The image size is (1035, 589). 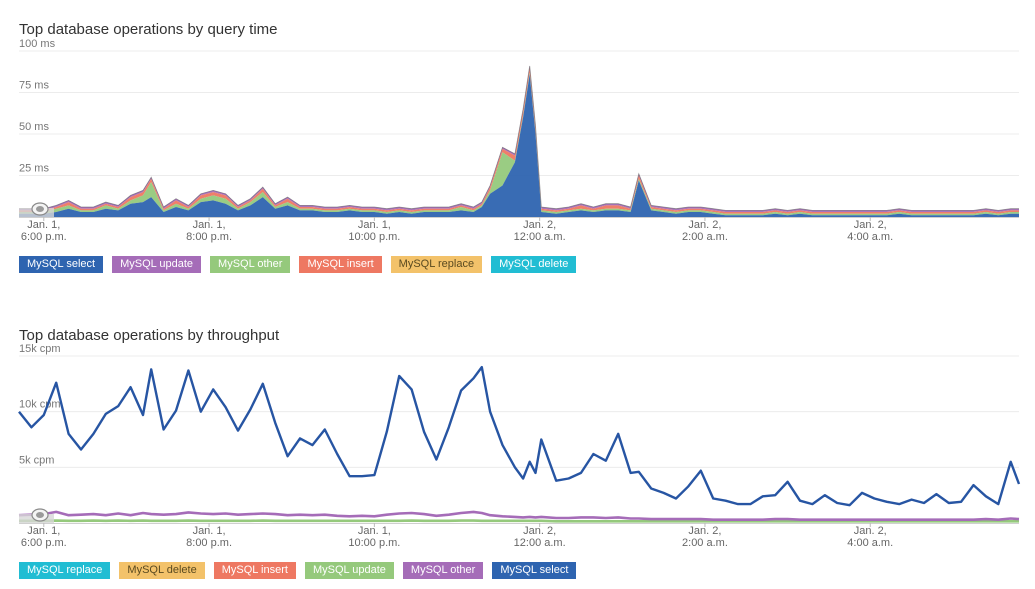 I want to click on y-tick-label: 100 ms, so click(x=37, y=44).